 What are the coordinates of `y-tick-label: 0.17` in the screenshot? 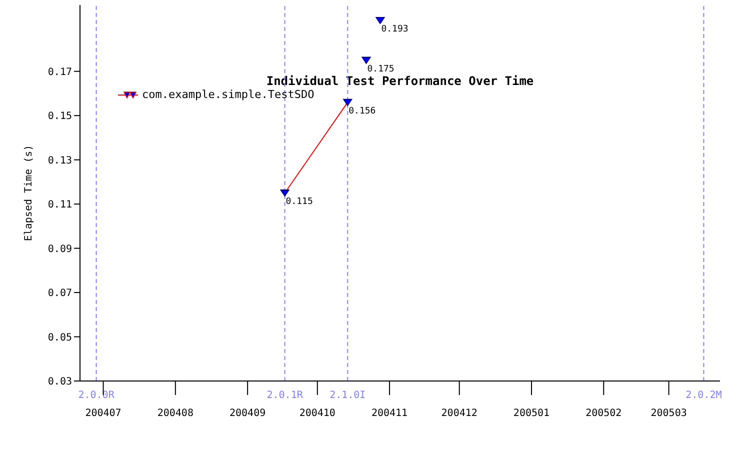 It's located at (60, 72).